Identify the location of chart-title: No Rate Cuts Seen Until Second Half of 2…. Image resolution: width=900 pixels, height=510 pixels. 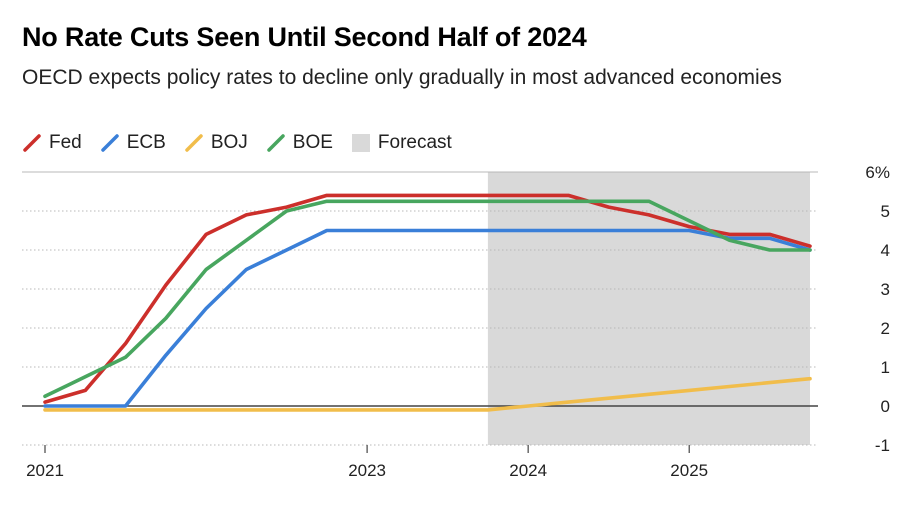
(304, 37).